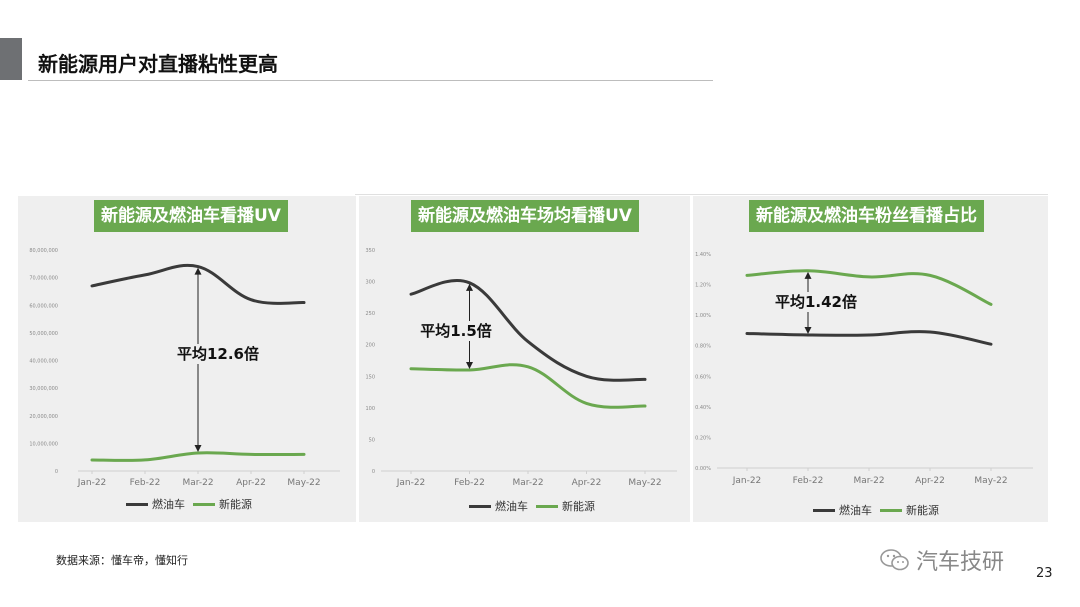 This screenshot has width=1080, height=607. What do you see at coordinates (43, 306) in the screenshot?
I see `y-tick-label: 60,000,000` at bounding box center [43, 306].